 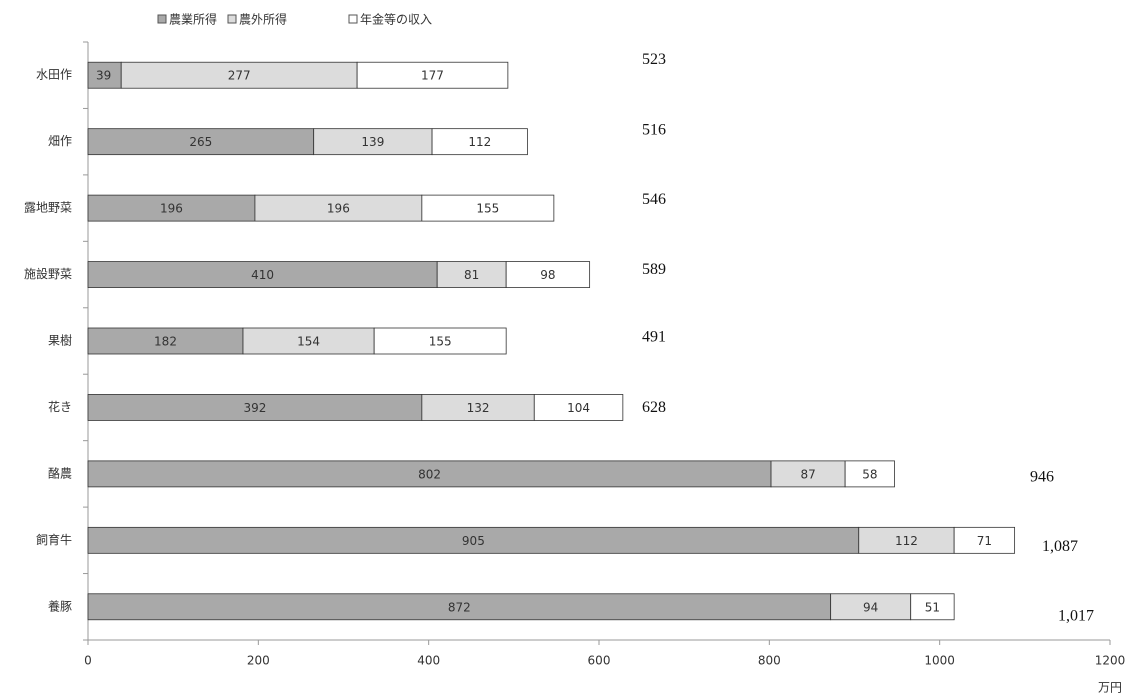 I want to click on y-tick-label: 水田作, so click(x=54, y=75).